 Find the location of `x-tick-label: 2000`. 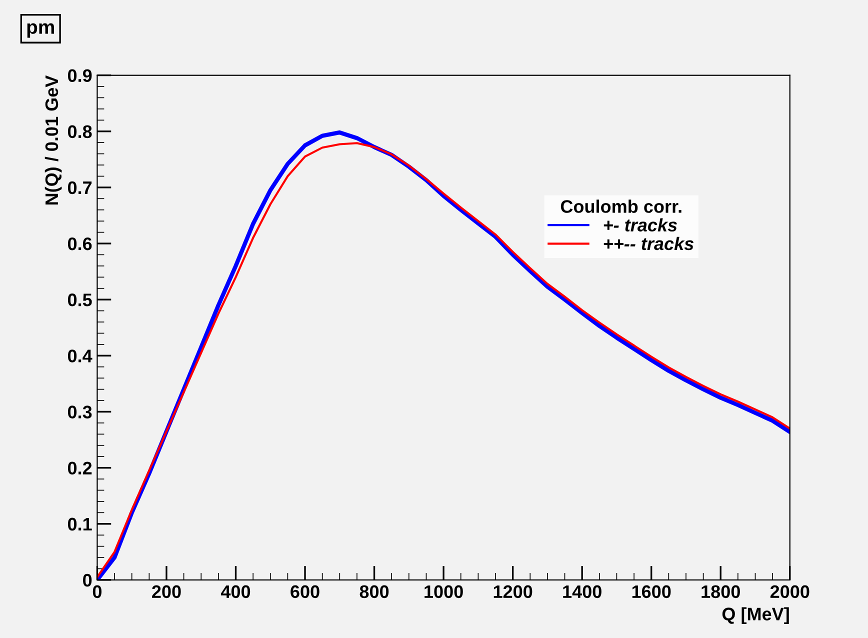

x-tick-label: 2000 is located at coordinates (790, 591).